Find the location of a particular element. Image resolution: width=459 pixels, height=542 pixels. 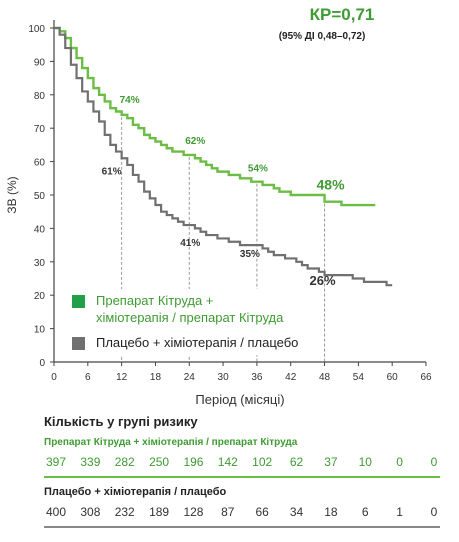

y-tick-label-10: 10 is located at coordinates (40, 330).